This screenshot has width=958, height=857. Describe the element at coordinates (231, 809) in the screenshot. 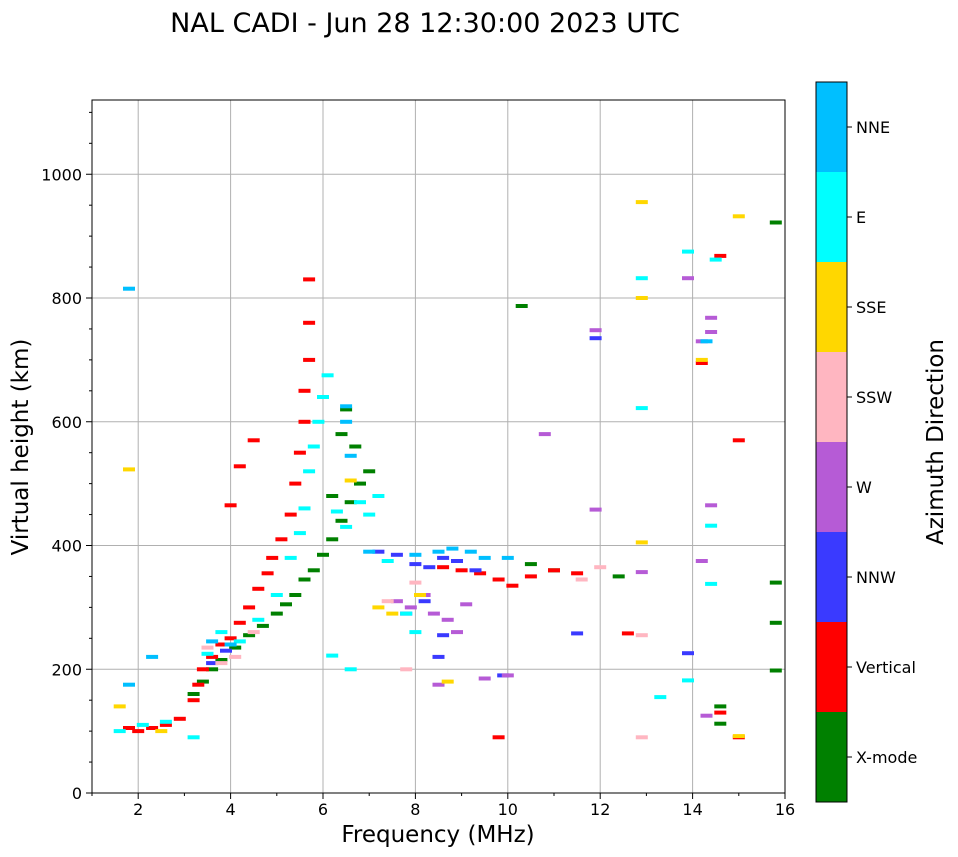

I see `x-tick-label: 4` at that location.